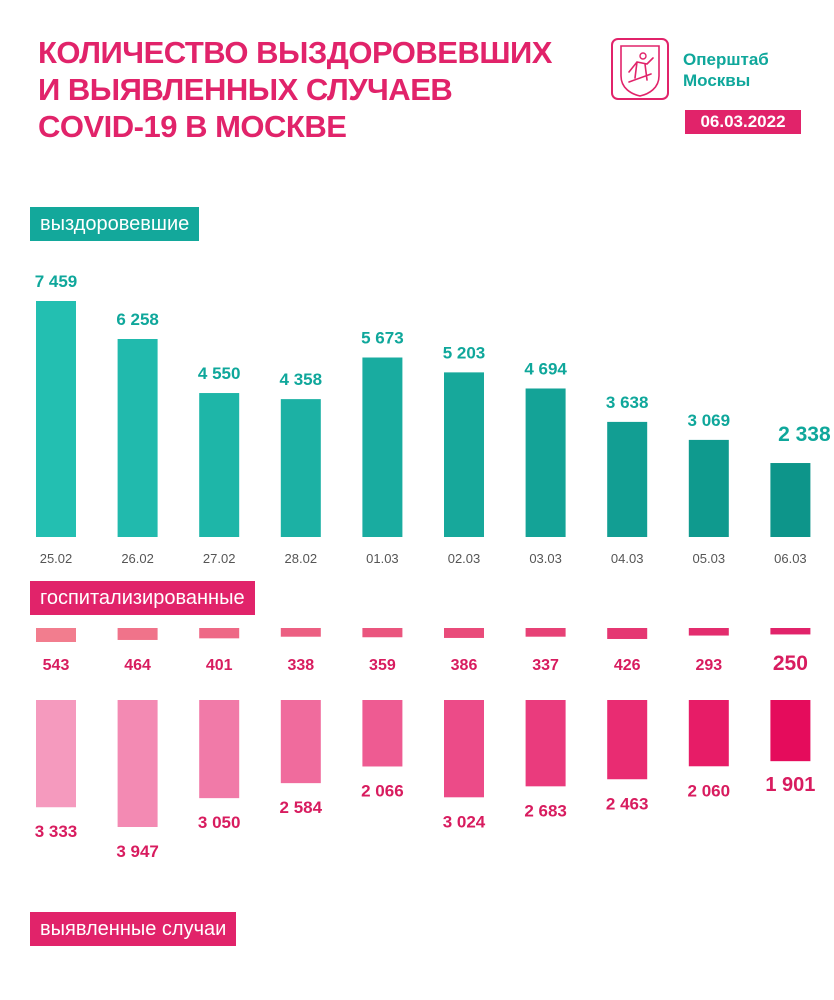 The width and height of the screenshot is (834, 1000). I want to click on org-line-1: Оперштаб, so click(726, 59).